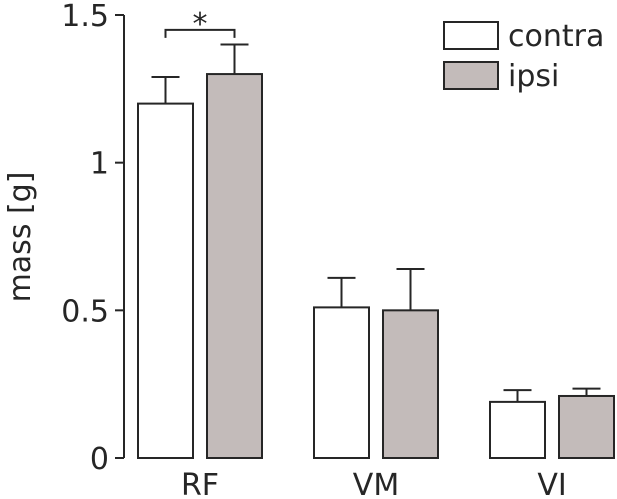 The image size is (617, 499). I want to click on legend-label-contra: contra, so click(556, 36).